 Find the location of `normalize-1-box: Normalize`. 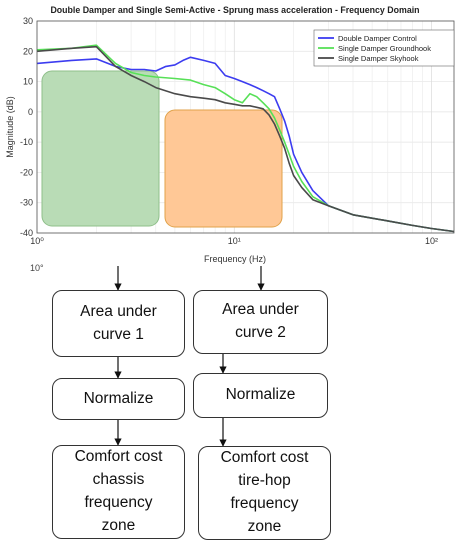

normalize-1-box: Normalize is located at coordinates (118, 399).